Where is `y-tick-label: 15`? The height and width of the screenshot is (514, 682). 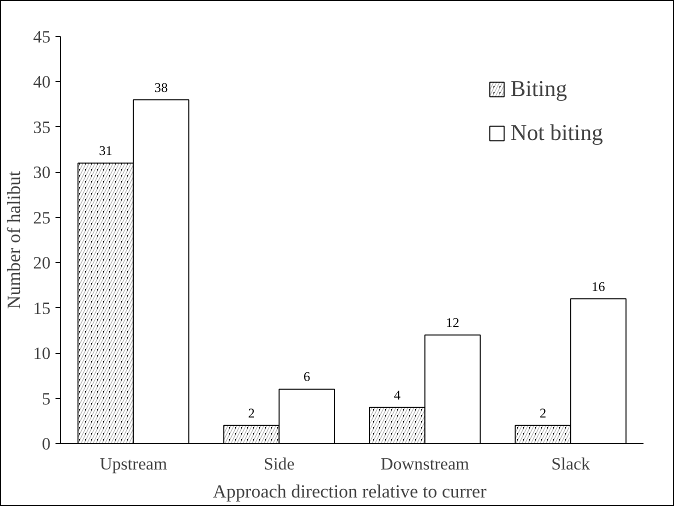
y-tick-label: 15 is located at coordinates (41, 308).